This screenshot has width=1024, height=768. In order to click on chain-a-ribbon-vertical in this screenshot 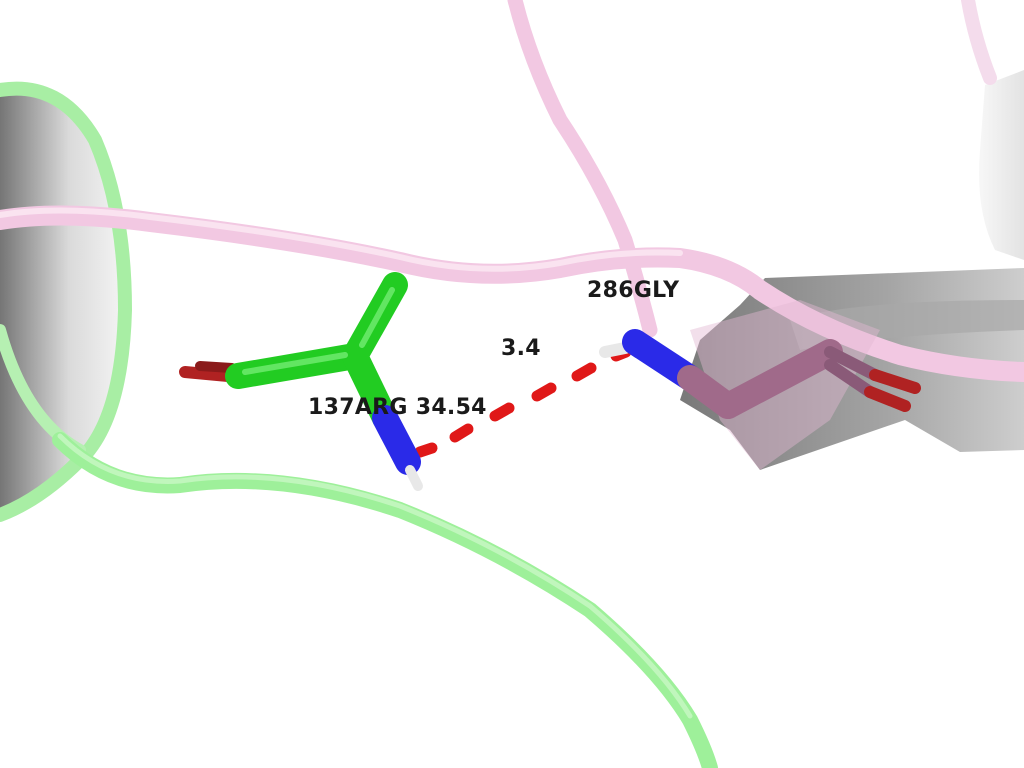, I will do `click(582, 169)`.